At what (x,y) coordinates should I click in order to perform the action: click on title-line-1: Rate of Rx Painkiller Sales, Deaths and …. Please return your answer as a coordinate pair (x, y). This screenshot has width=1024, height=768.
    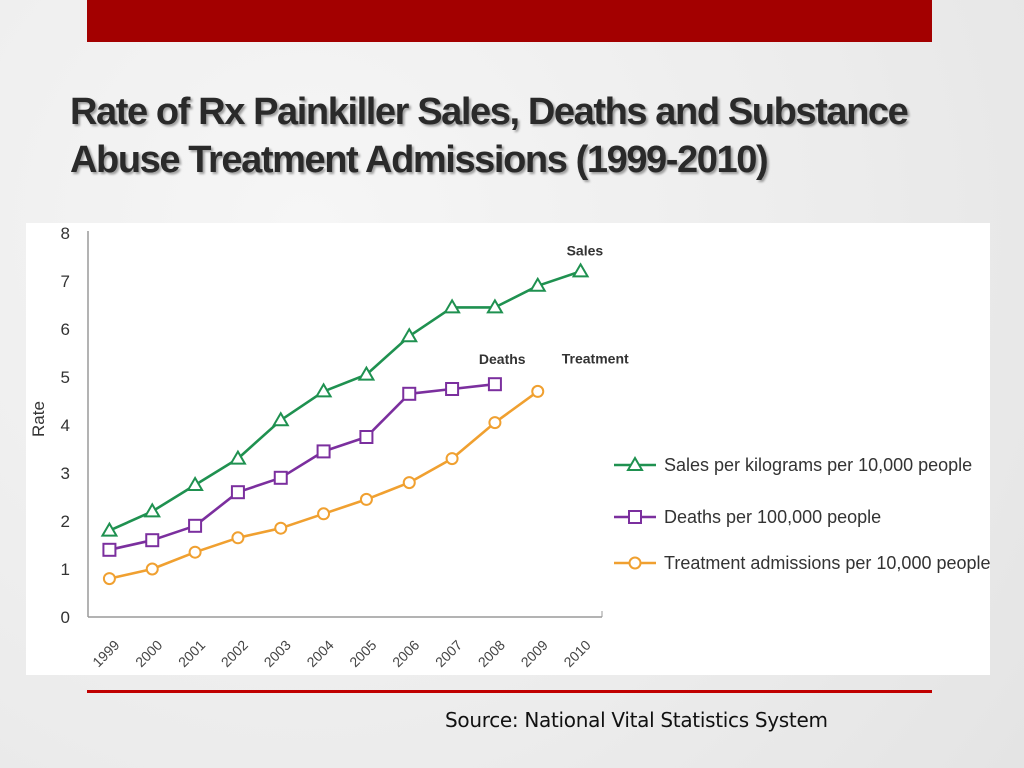
    Looking at the image, I should click on (489, 112).